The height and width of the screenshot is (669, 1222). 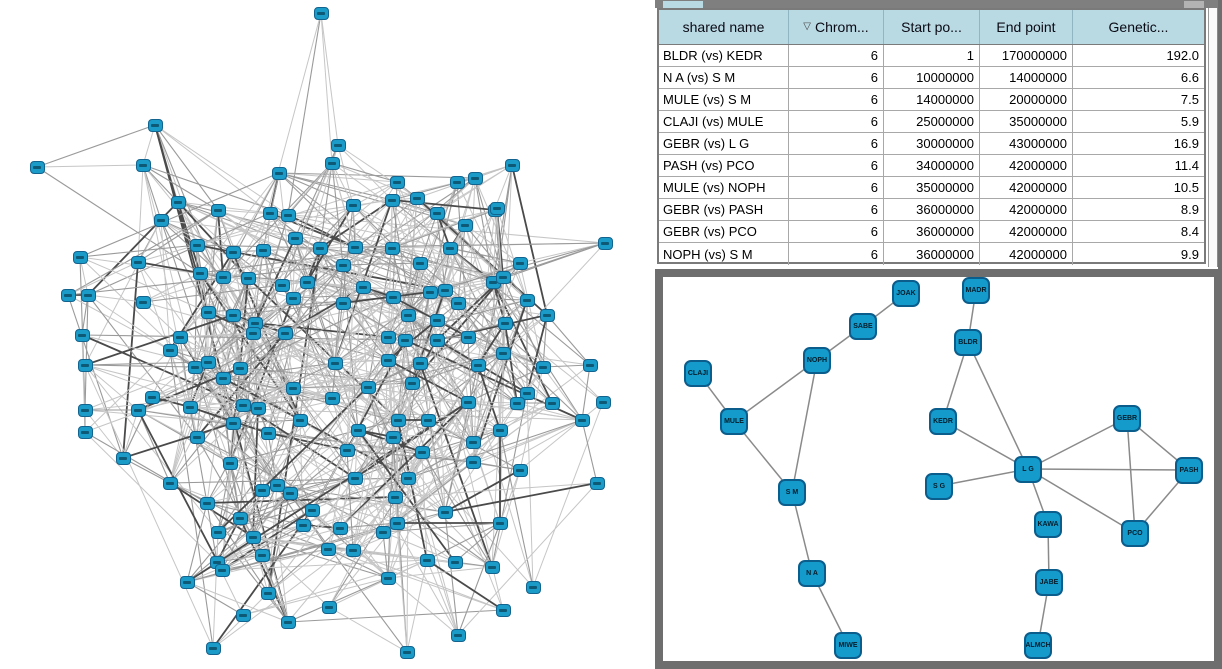 What do you see at coordinates (817, 360) in the screenshot?
I see `node-noph: NOPH` at bounding box center [817, 360].